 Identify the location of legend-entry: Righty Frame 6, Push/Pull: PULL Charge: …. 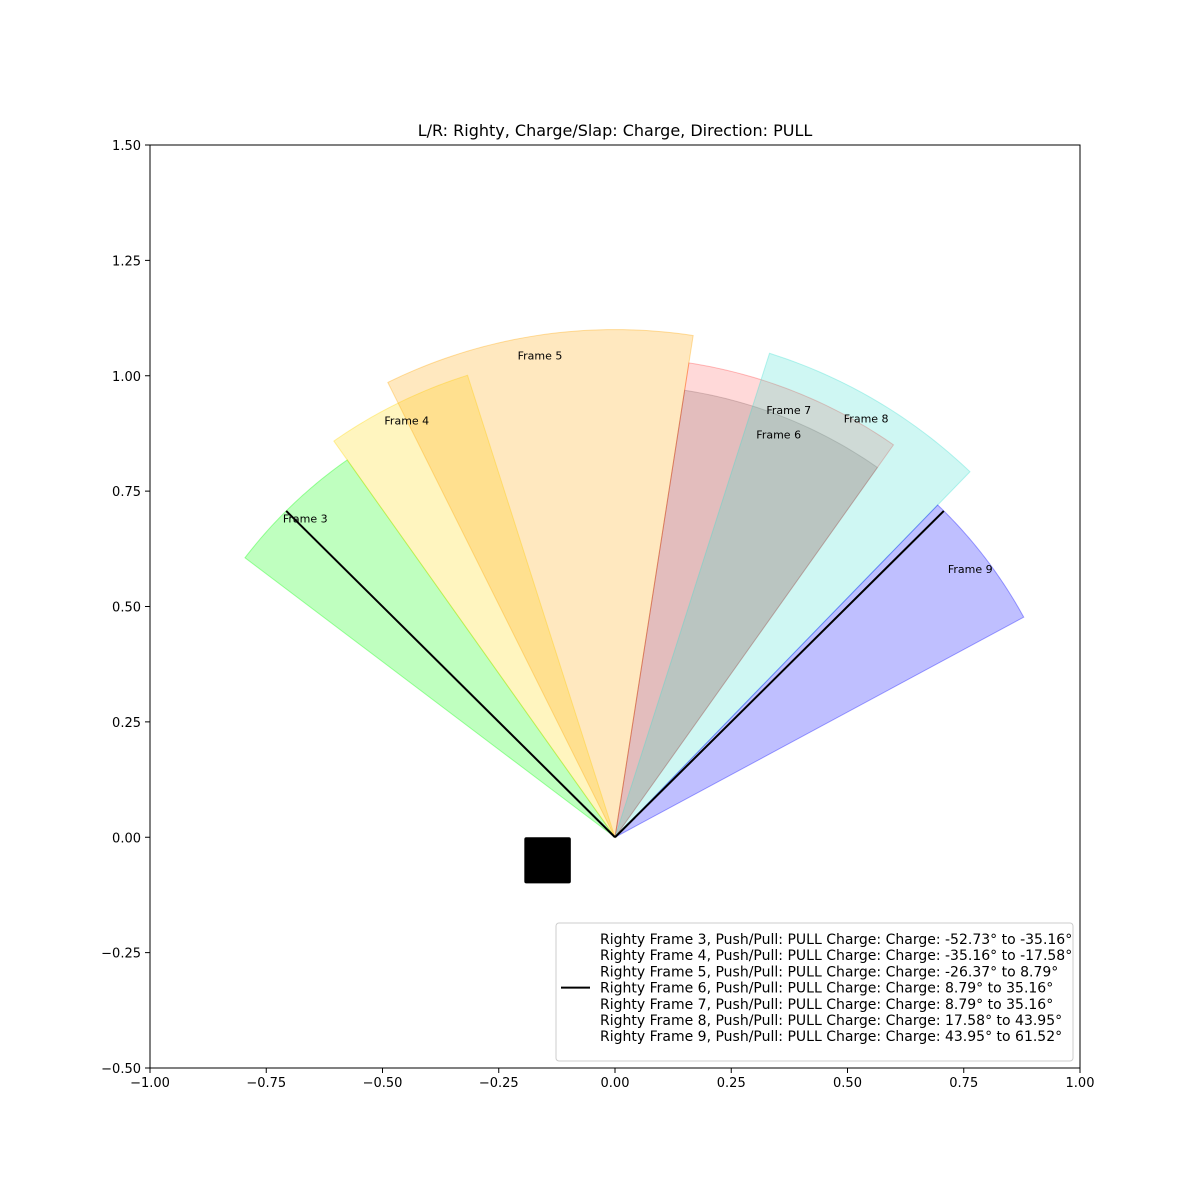
(826, 989).